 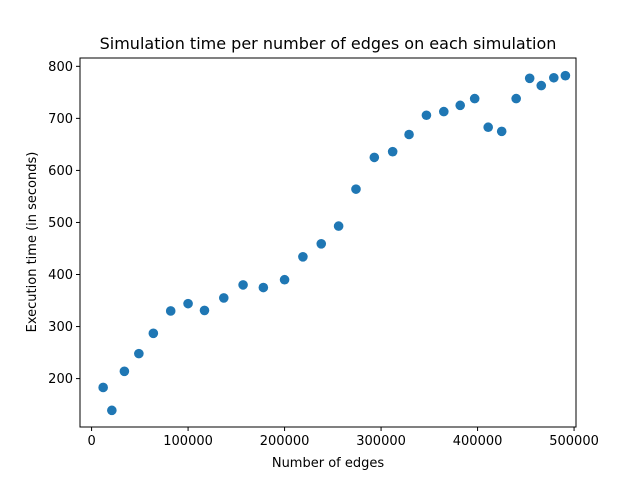 What do you see at coordinates (60, 275) in the screenshot?
I see `y-tick-label: 400` at bounding box center [60, 275].